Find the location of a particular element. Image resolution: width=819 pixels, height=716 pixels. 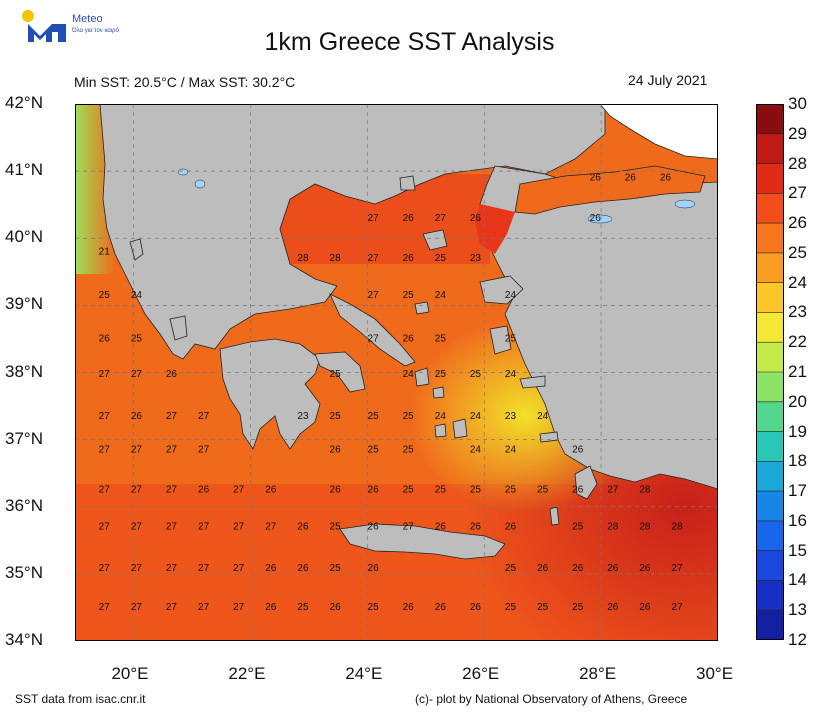

longitude-label: 30°E is located at coordinates (715, 673).